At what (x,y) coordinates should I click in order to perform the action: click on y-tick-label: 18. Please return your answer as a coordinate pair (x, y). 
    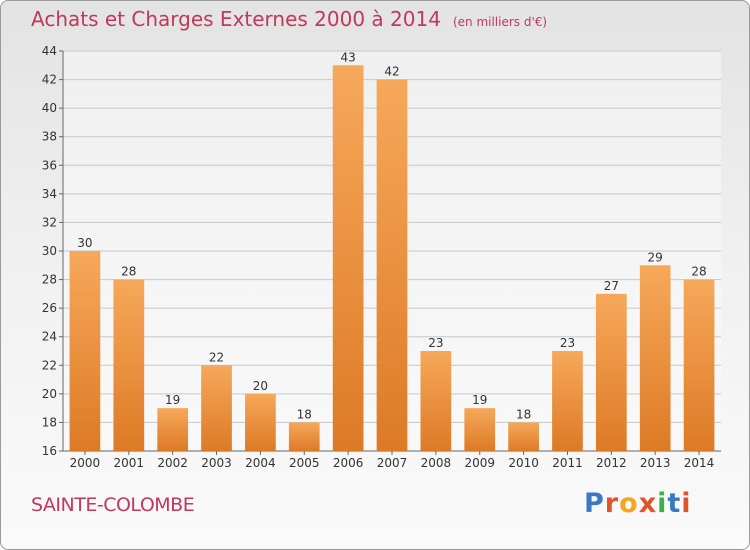
    Looking at the image, I should click on (49, 422).